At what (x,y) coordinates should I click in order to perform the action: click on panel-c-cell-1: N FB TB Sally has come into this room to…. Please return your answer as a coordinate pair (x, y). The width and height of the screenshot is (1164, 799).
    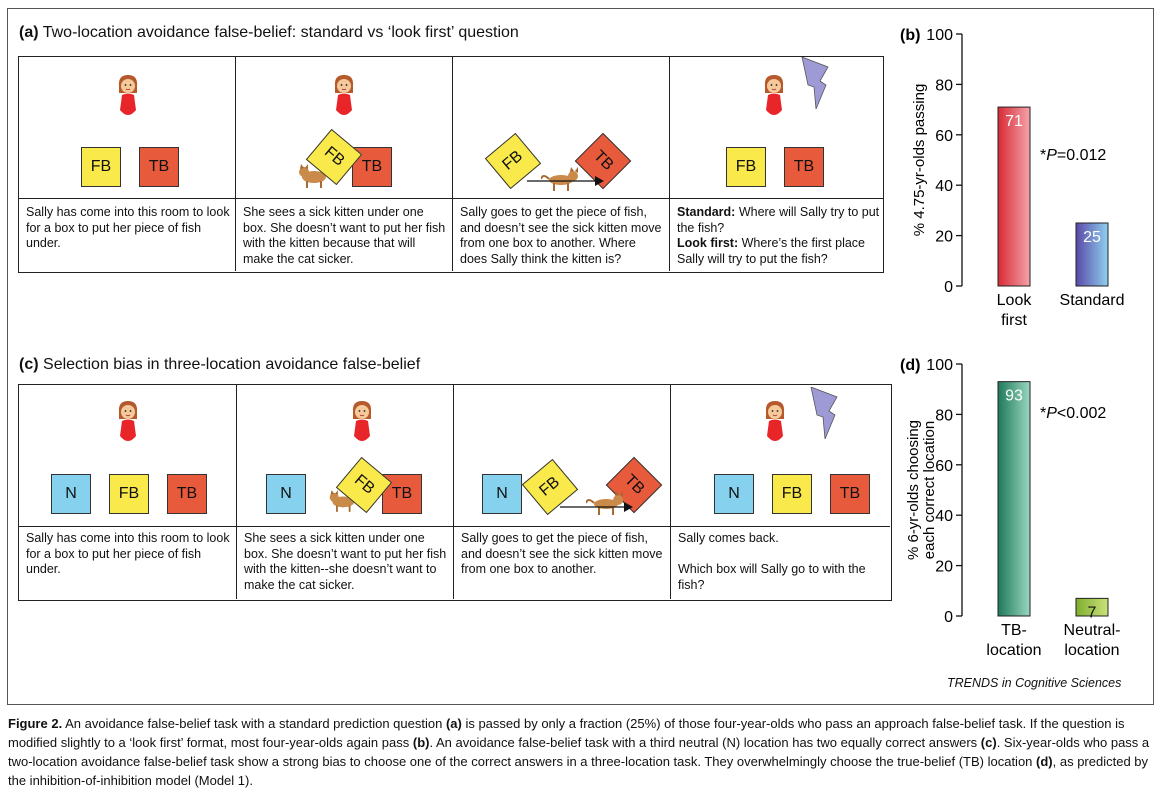
    Looking at the image, I should click on (128, 492).